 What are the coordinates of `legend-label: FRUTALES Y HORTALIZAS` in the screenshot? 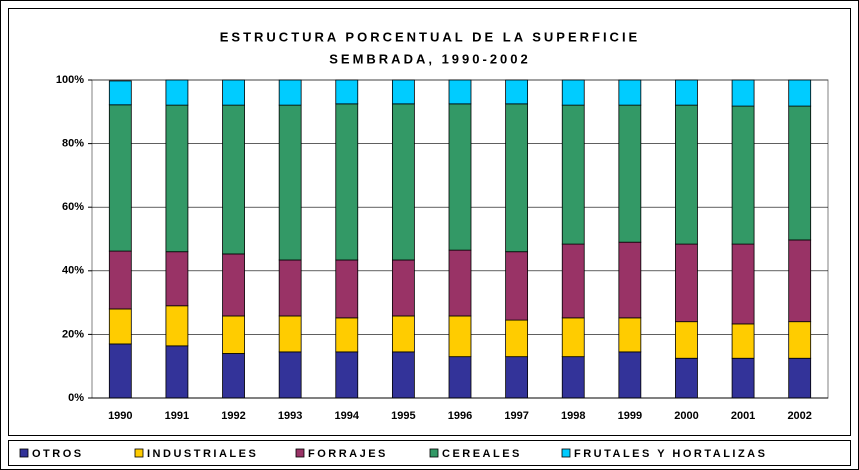 It's located at (670, 454).